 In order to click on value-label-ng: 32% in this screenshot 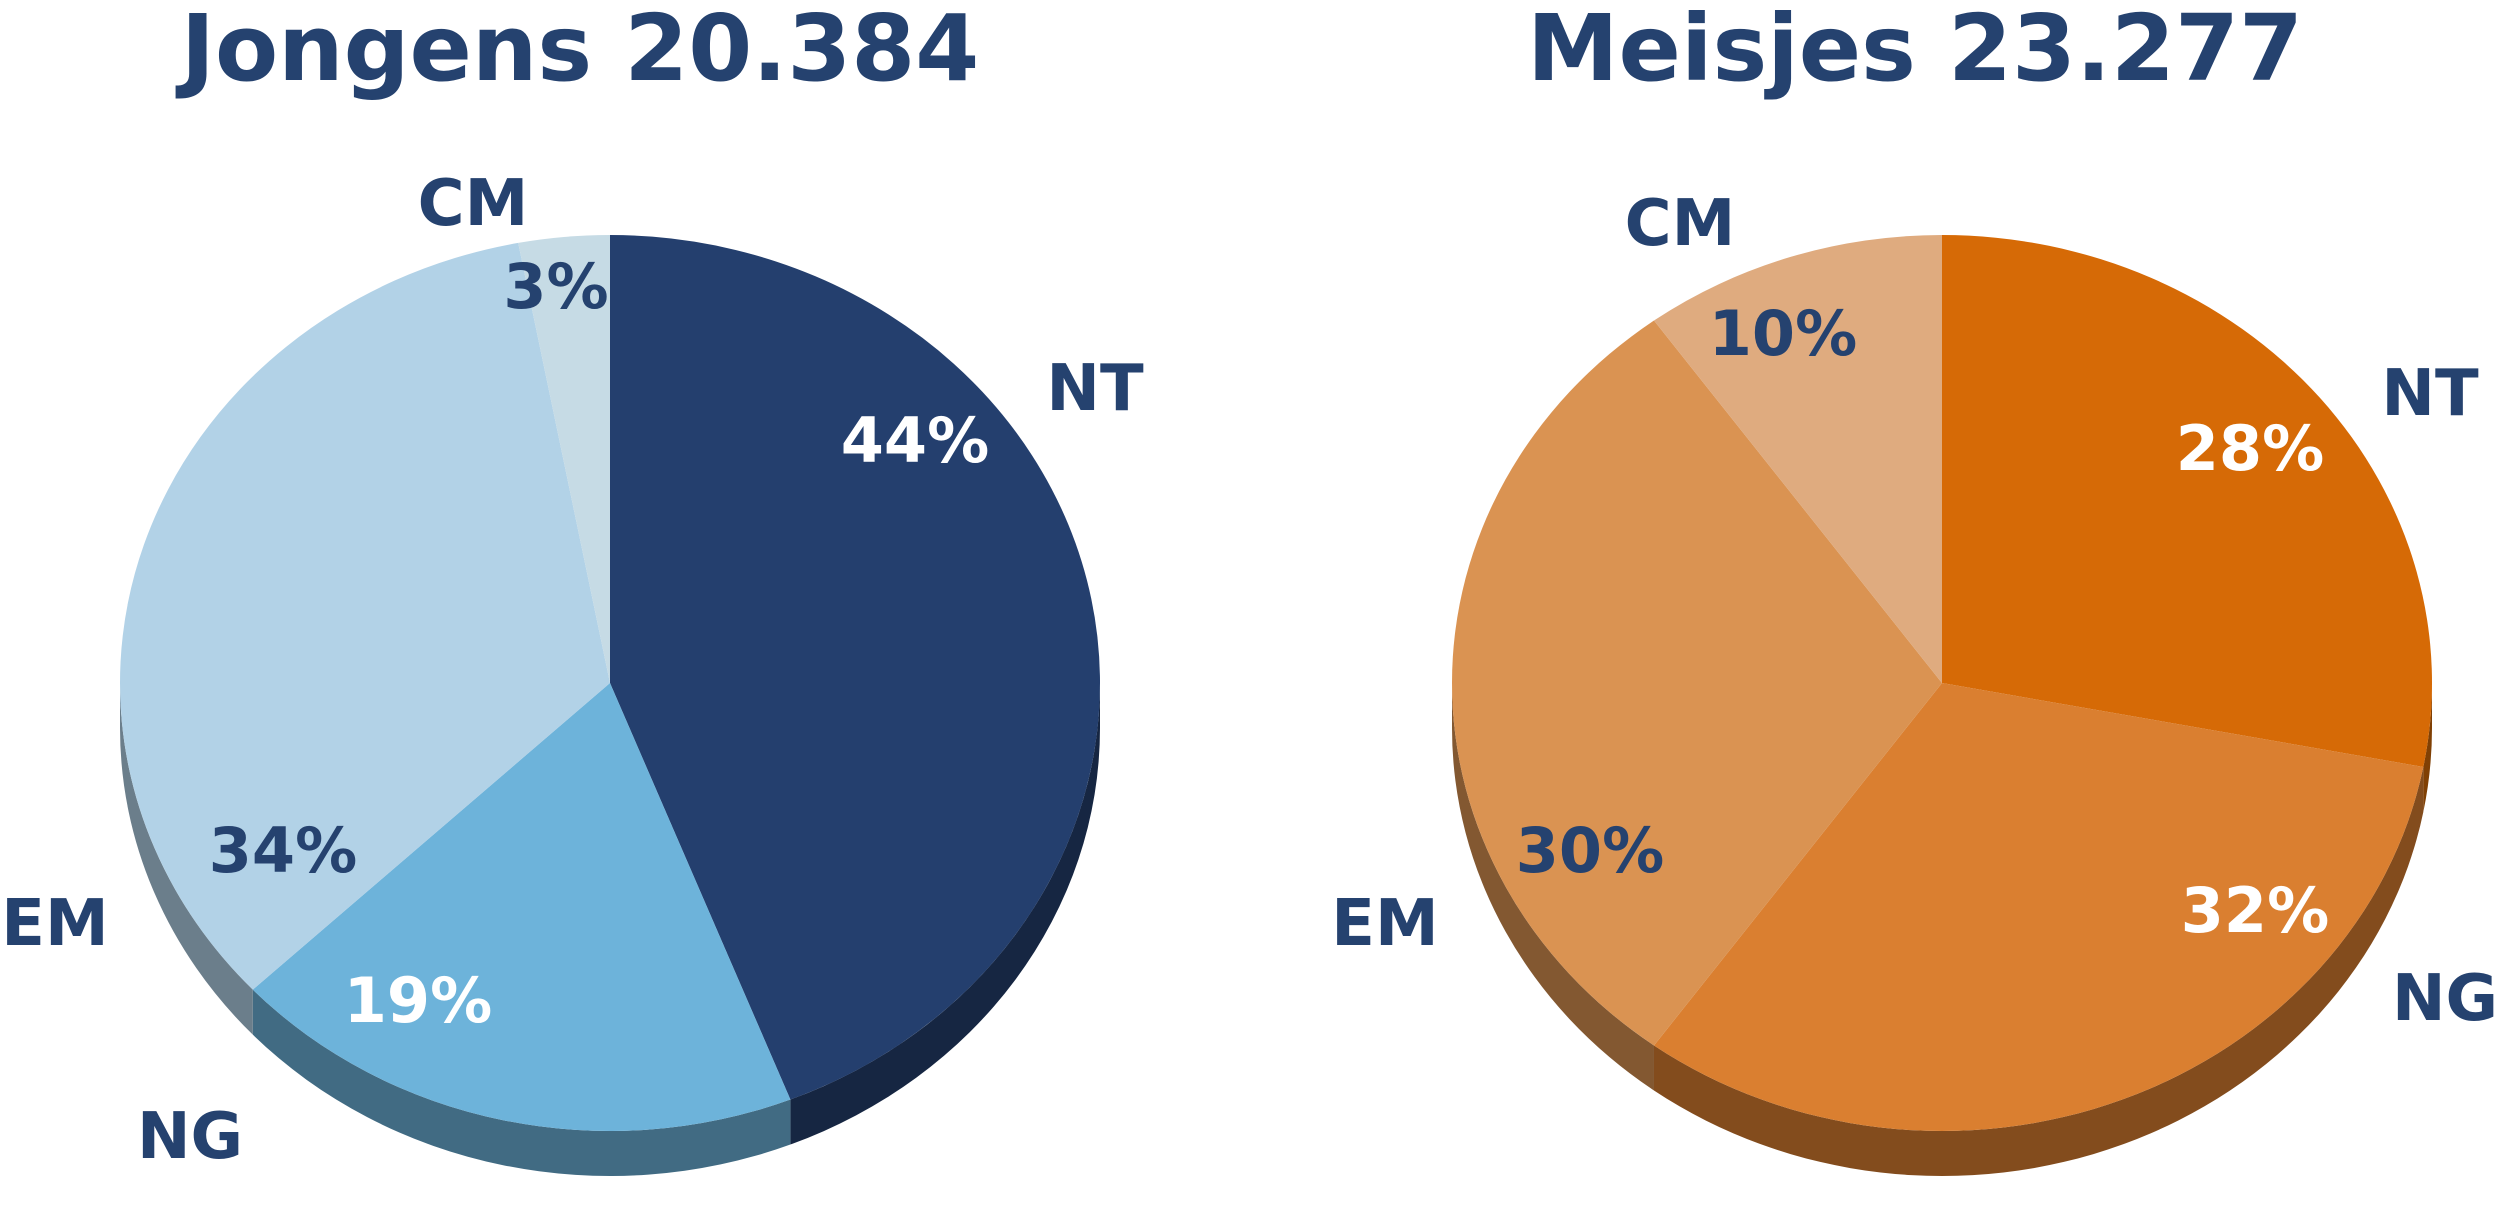, I will do `click(2255, 910)`.